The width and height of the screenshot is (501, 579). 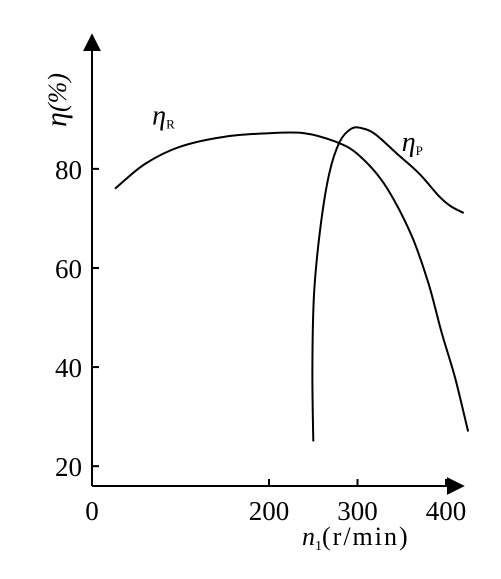 What do you see at coordinates (57, 92) in the screenshot?
I see `y-axis-unit: (%)` at bounding box center [57, 92].